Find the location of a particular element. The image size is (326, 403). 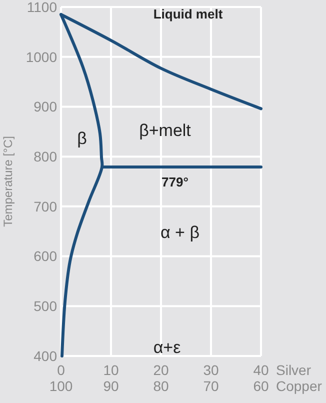

y-tick-label: 600 is located at coordinates (46, 256).